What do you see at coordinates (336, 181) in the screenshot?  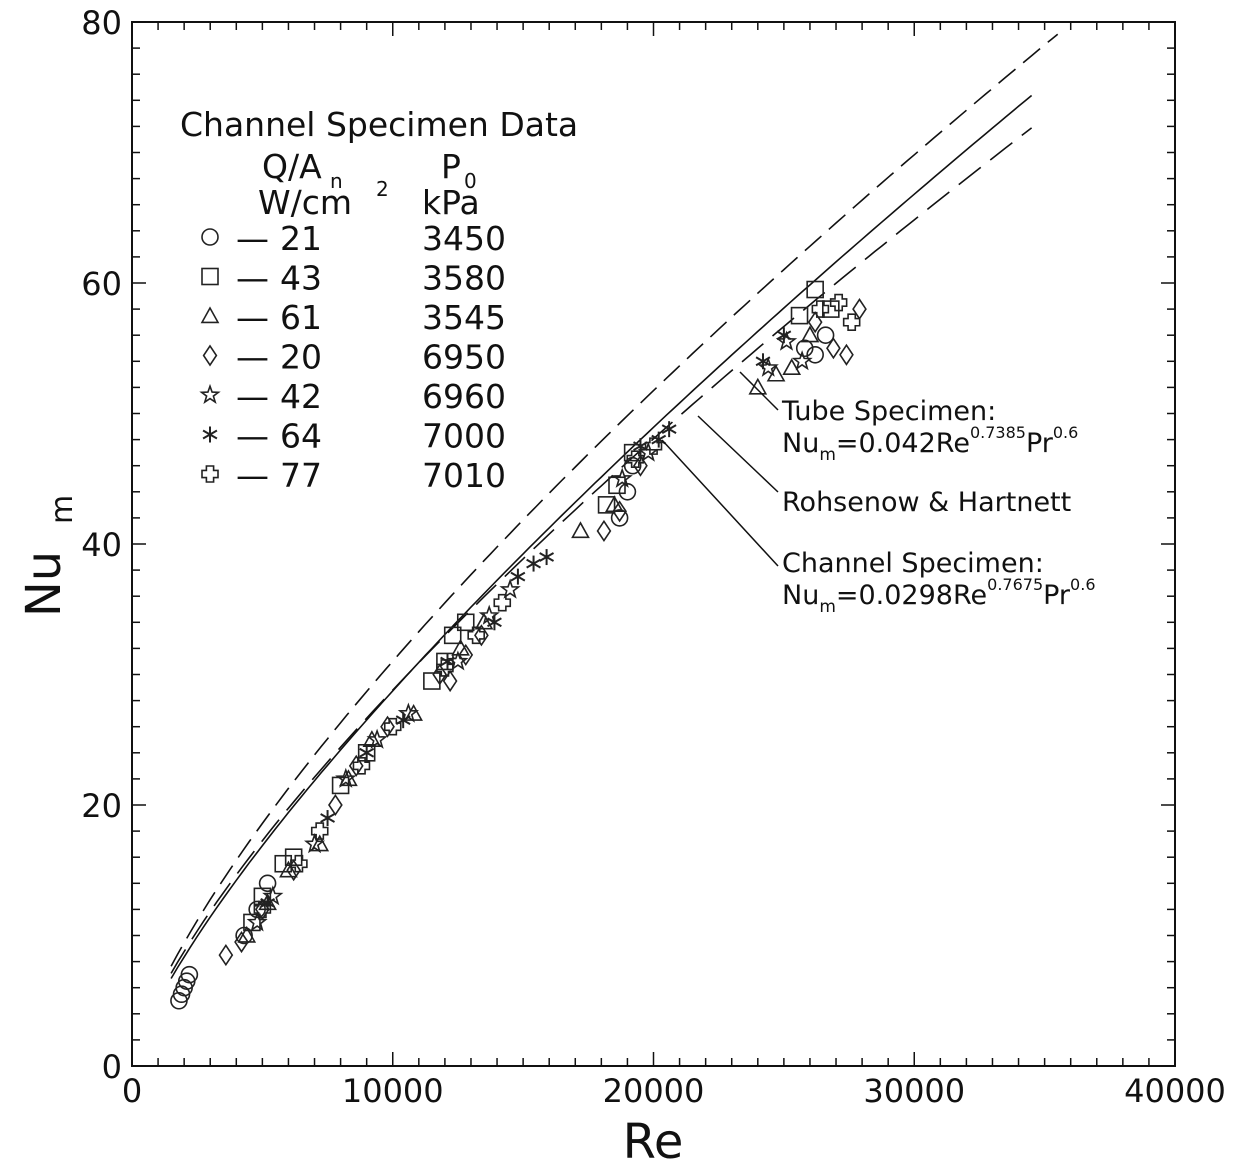 I see `legend-col1-header-sub: n` at bounding box center [336, 181].